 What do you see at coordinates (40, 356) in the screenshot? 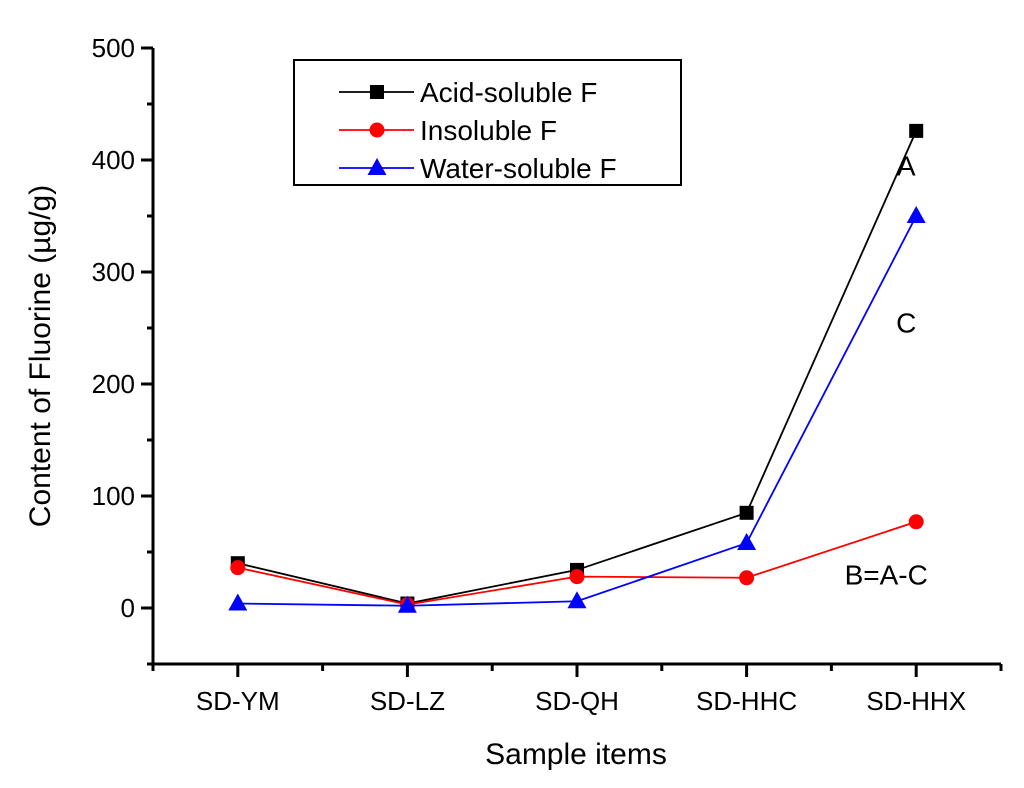
I see `y-axis-title: Content of Fluorine (µg/g)` at bounding box center [40, 356].